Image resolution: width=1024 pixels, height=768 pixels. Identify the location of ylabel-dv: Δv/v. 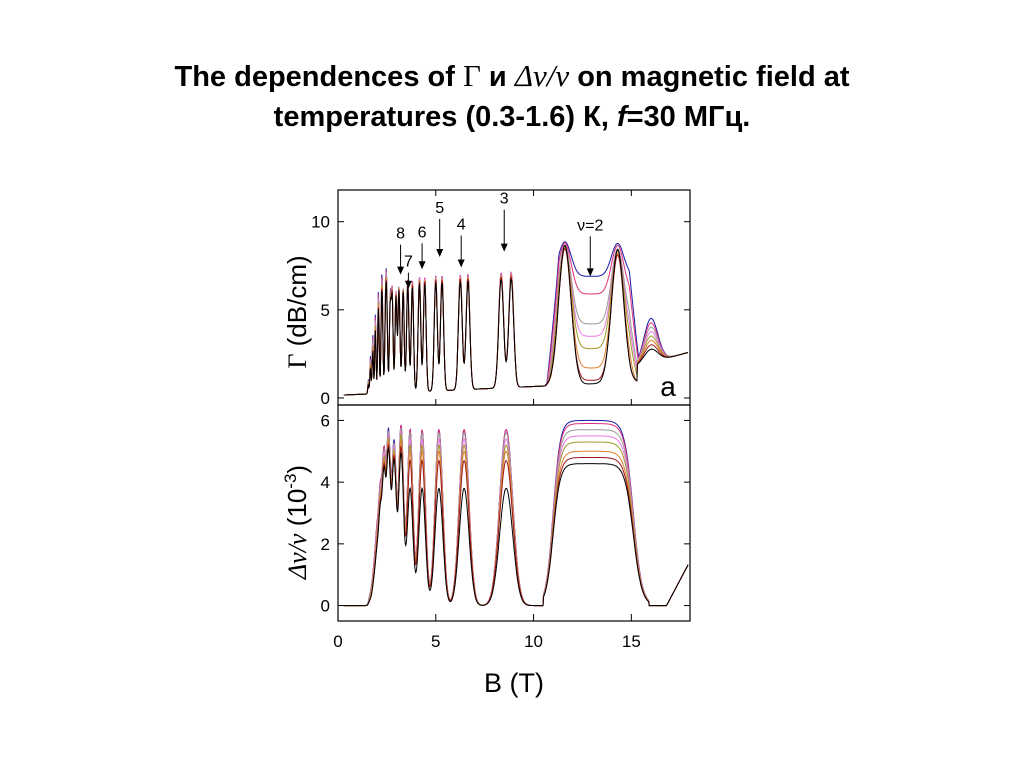
(297, 556).